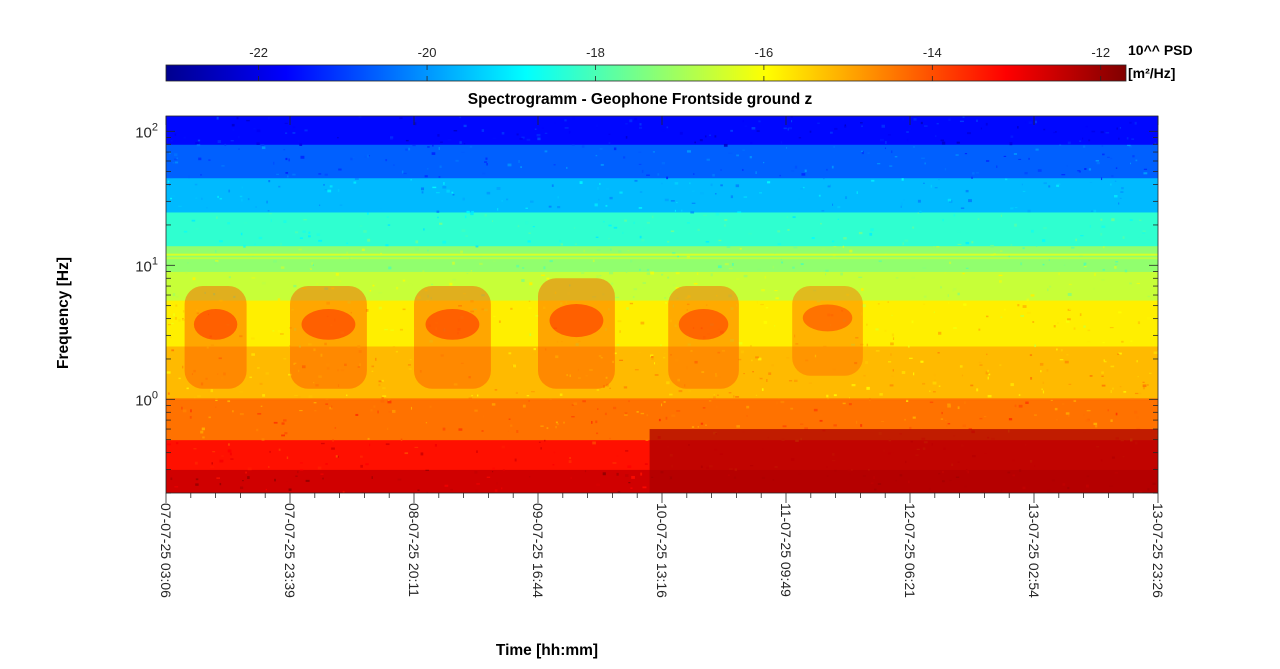 Image resolution: width=1280 pixels, height=669 pixels. Describe the element at coordinates (155, 395) in the screenshot. I see `y-tick-exponent: 0` at that location.